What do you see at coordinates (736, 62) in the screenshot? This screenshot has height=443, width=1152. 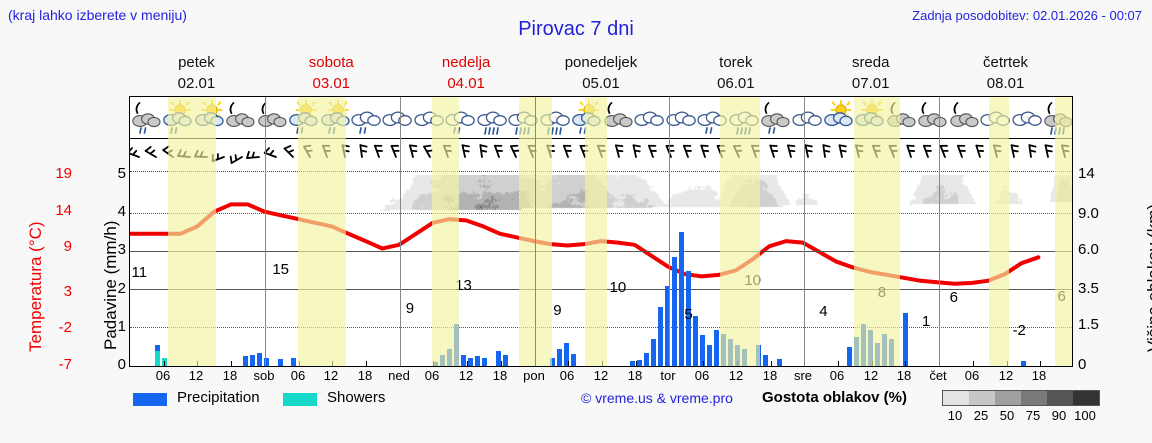 I see `day-name: torek` at bounding box center [736, 62].